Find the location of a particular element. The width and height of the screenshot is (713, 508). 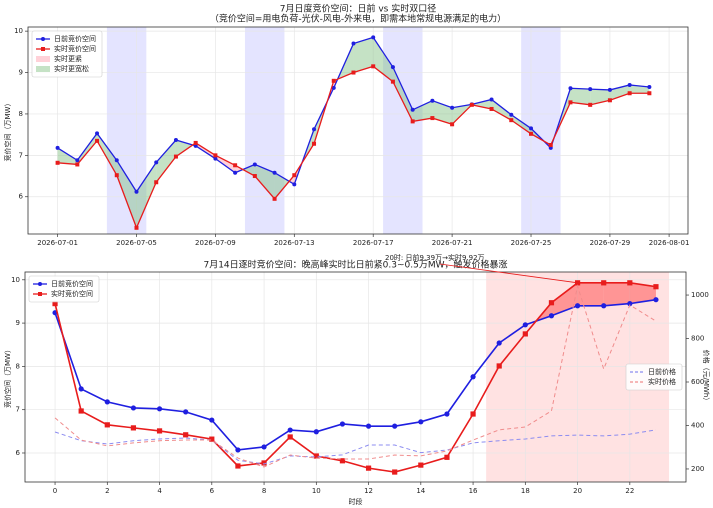

legend-label: 实时更紧 is located at coordinates (68, 58).